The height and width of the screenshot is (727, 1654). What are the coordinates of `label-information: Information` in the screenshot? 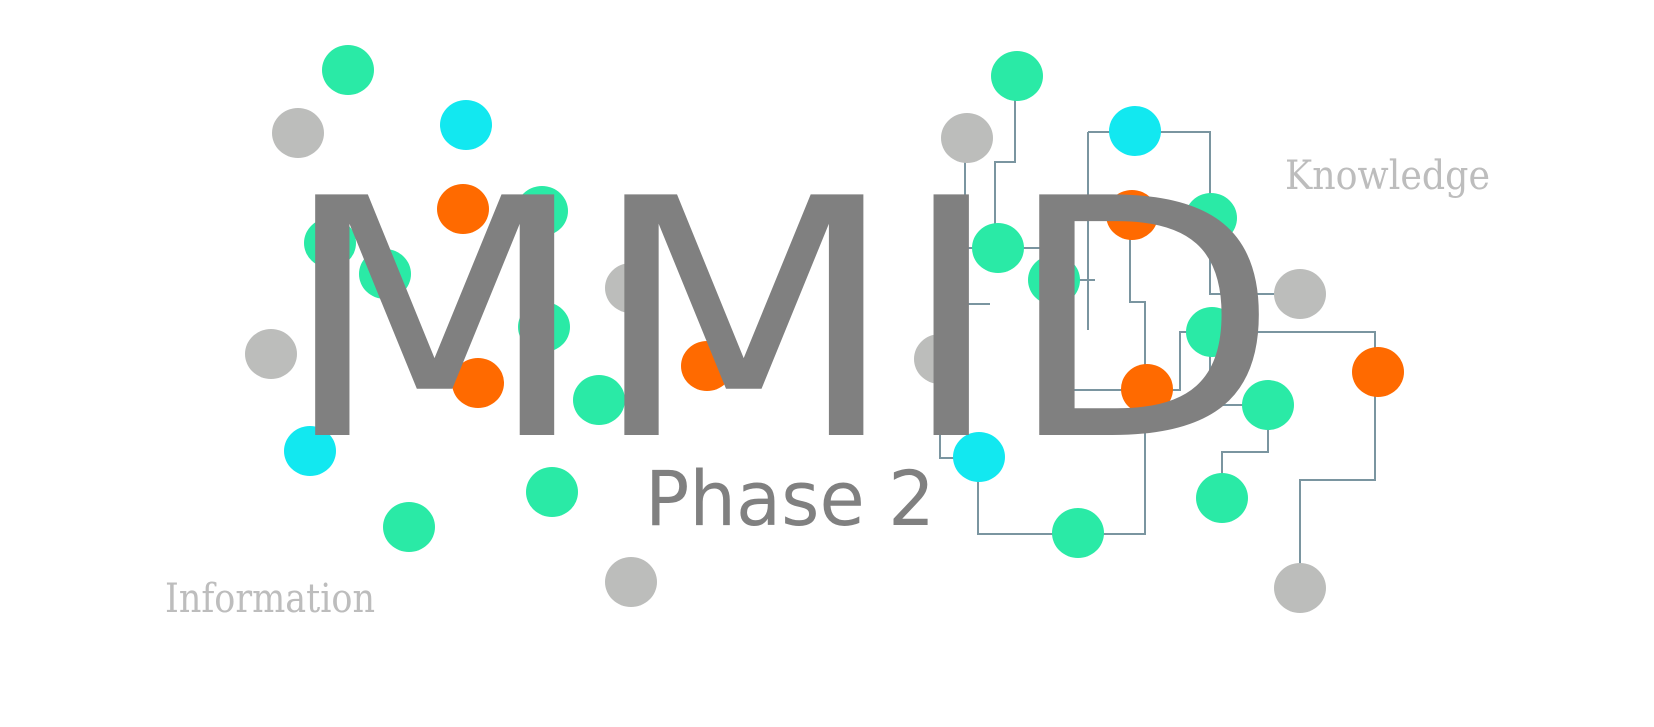 It's located at (270, 599).